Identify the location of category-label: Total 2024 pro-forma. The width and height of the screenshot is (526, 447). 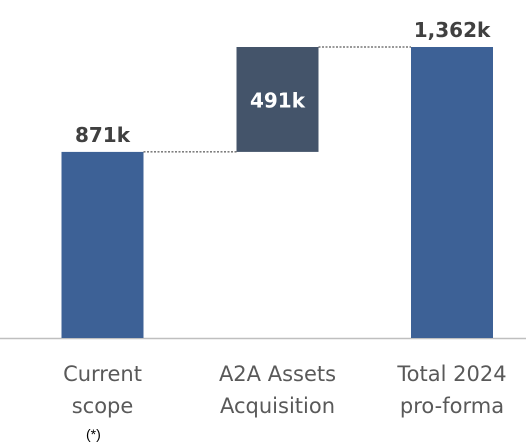
(452, 390).